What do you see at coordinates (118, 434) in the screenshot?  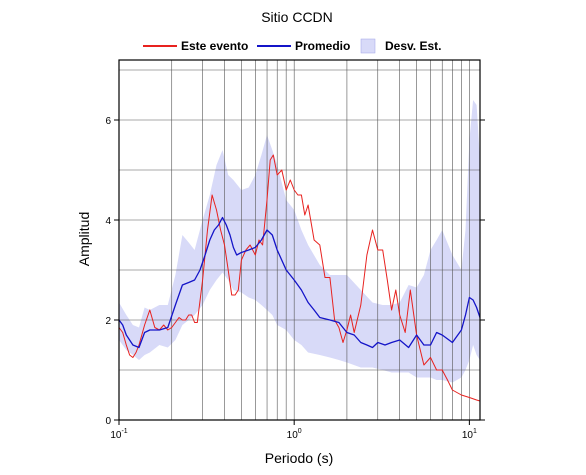 I see `x-tick-label: 10⁻¹` at bounding box center [118, 434].